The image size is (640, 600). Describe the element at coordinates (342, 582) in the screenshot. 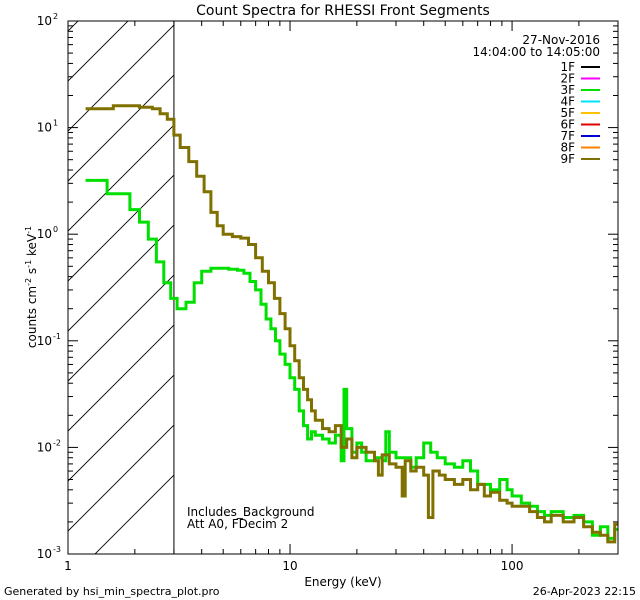

I see `x-axis-label: Energy (keV)` at that location.